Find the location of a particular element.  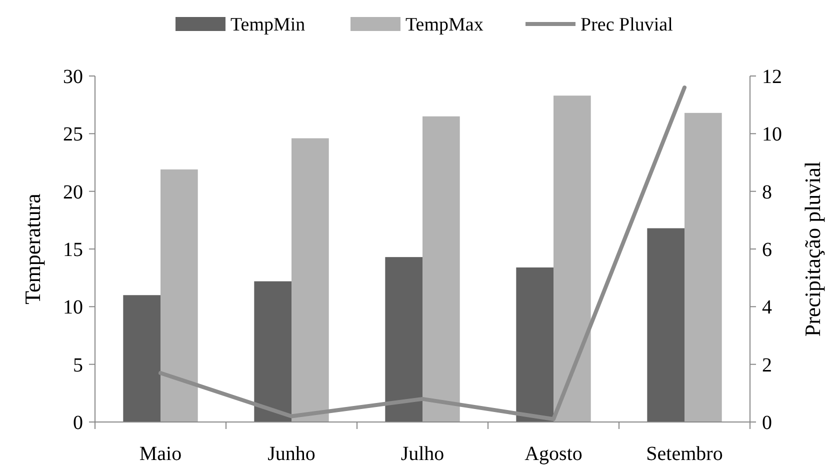

y2-tick-label: 0 is located at coordinates (767, 423).